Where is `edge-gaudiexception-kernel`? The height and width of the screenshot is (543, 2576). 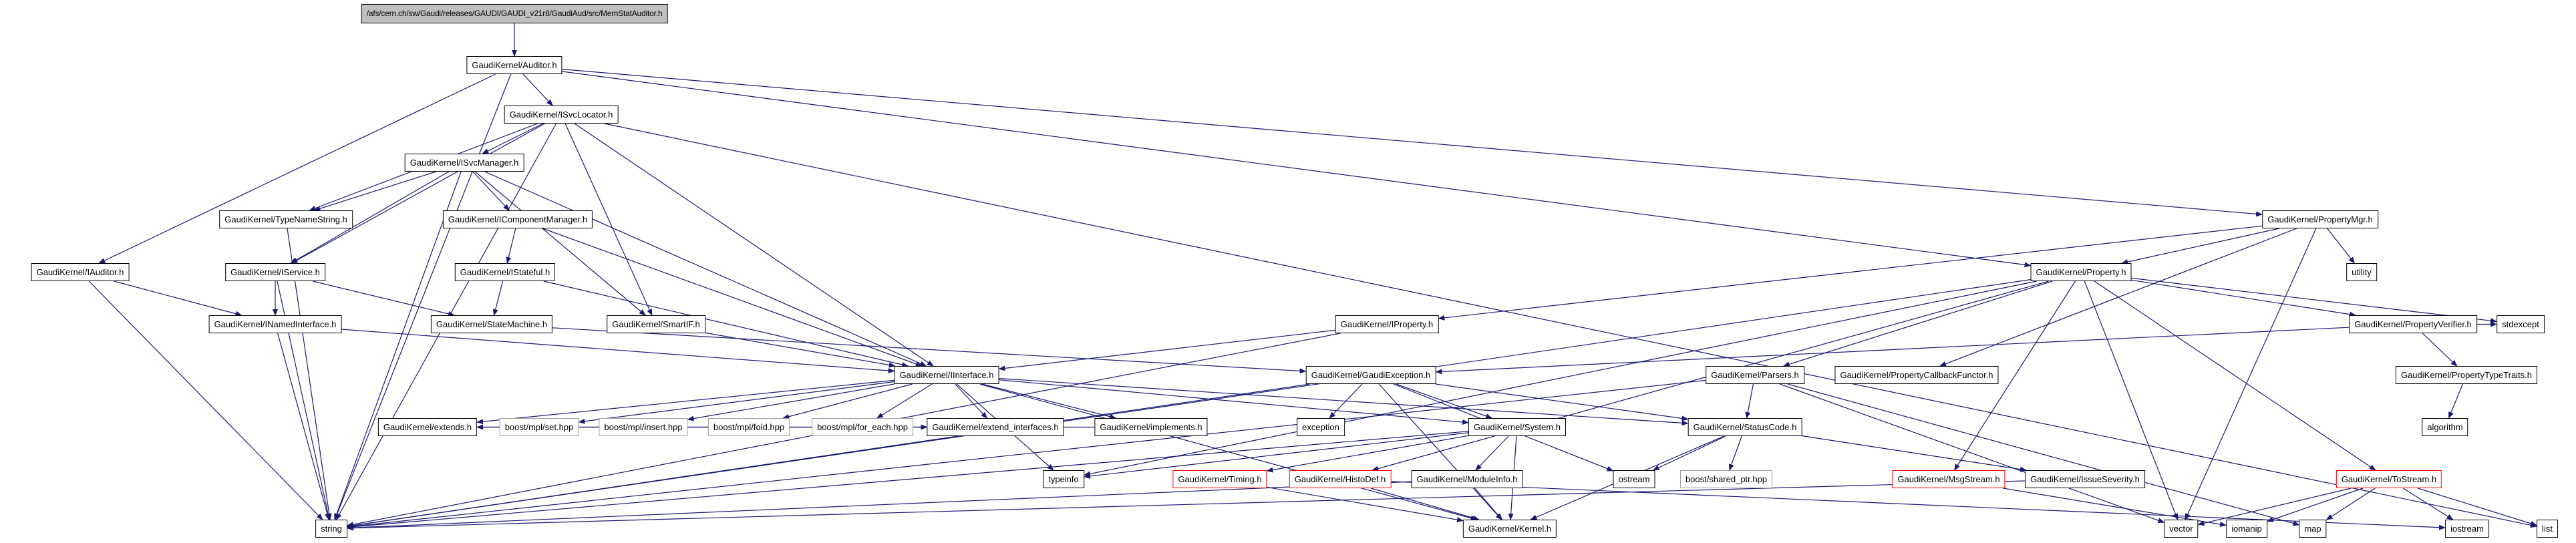 edge-gaudiexception-kernel is located at coordinates (1440, 451).